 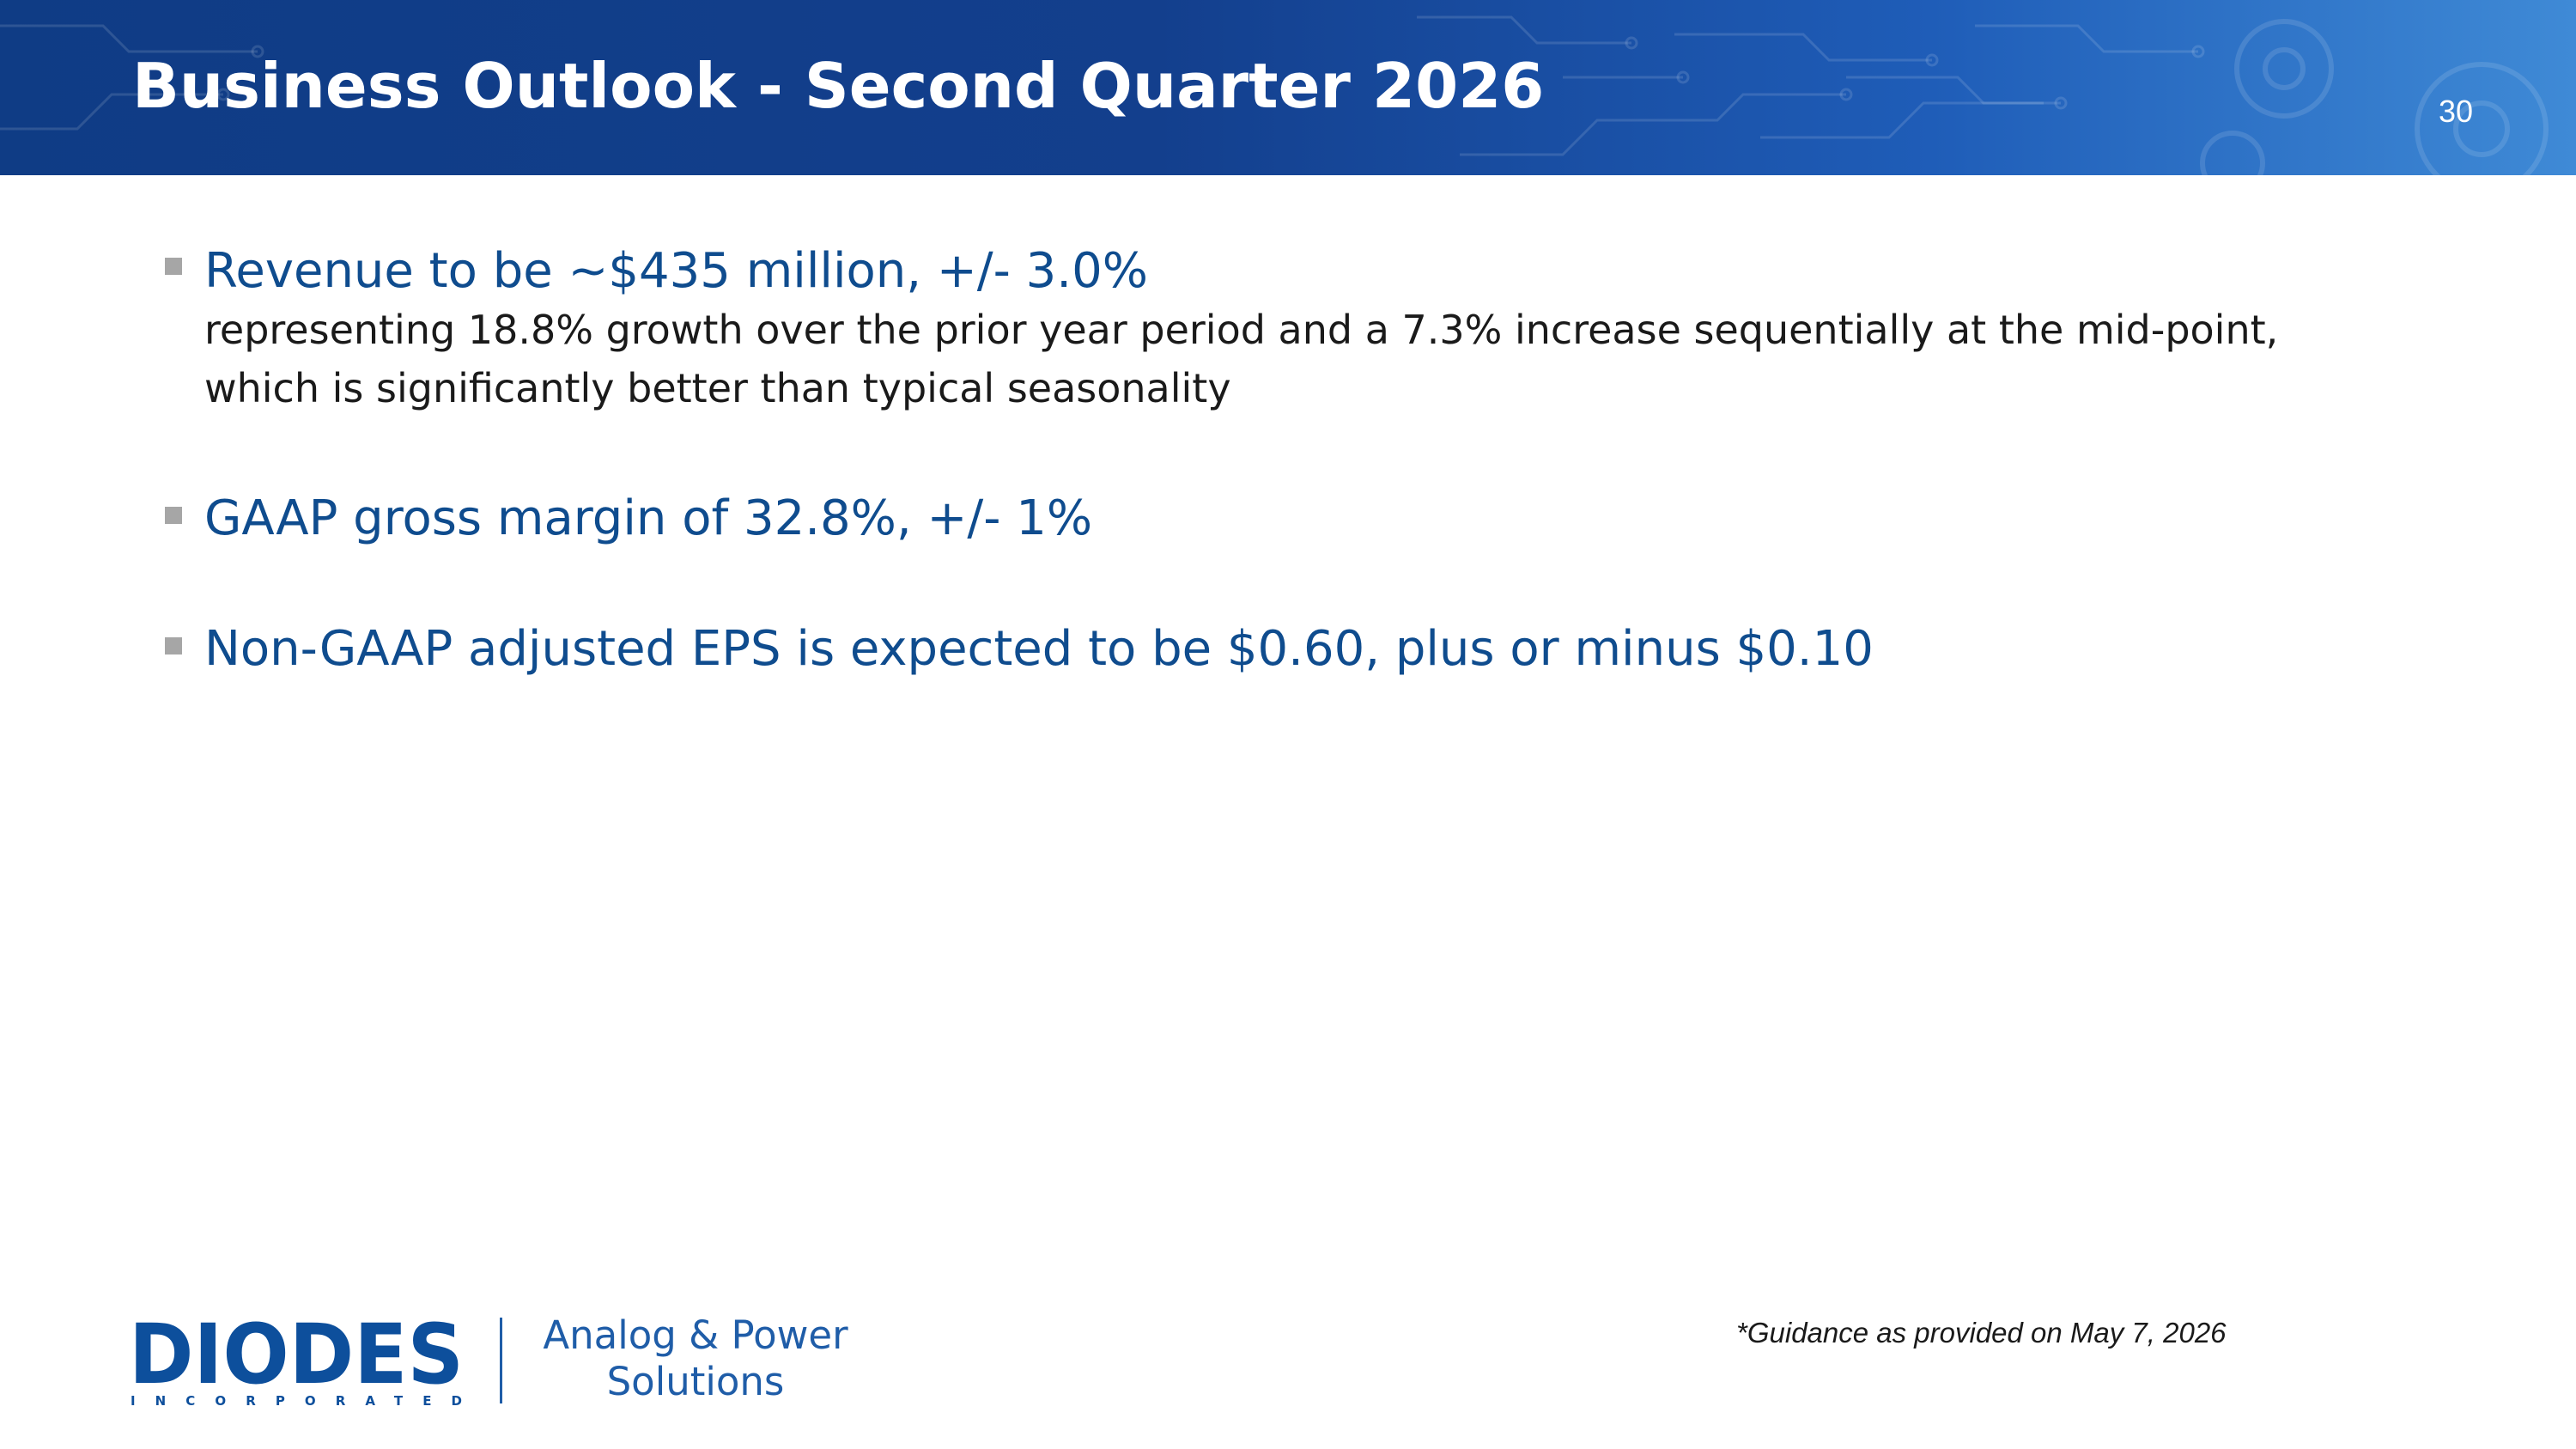 I want to click on circuit-pattern-decoration, so click(x=1274, y=95).